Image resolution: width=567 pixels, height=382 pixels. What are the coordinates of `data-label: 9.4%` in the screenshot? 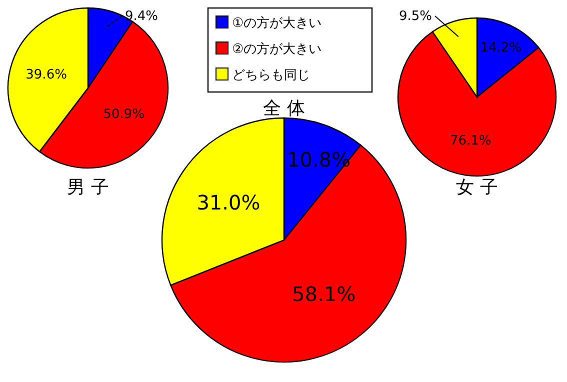 It's located at (141, 16).